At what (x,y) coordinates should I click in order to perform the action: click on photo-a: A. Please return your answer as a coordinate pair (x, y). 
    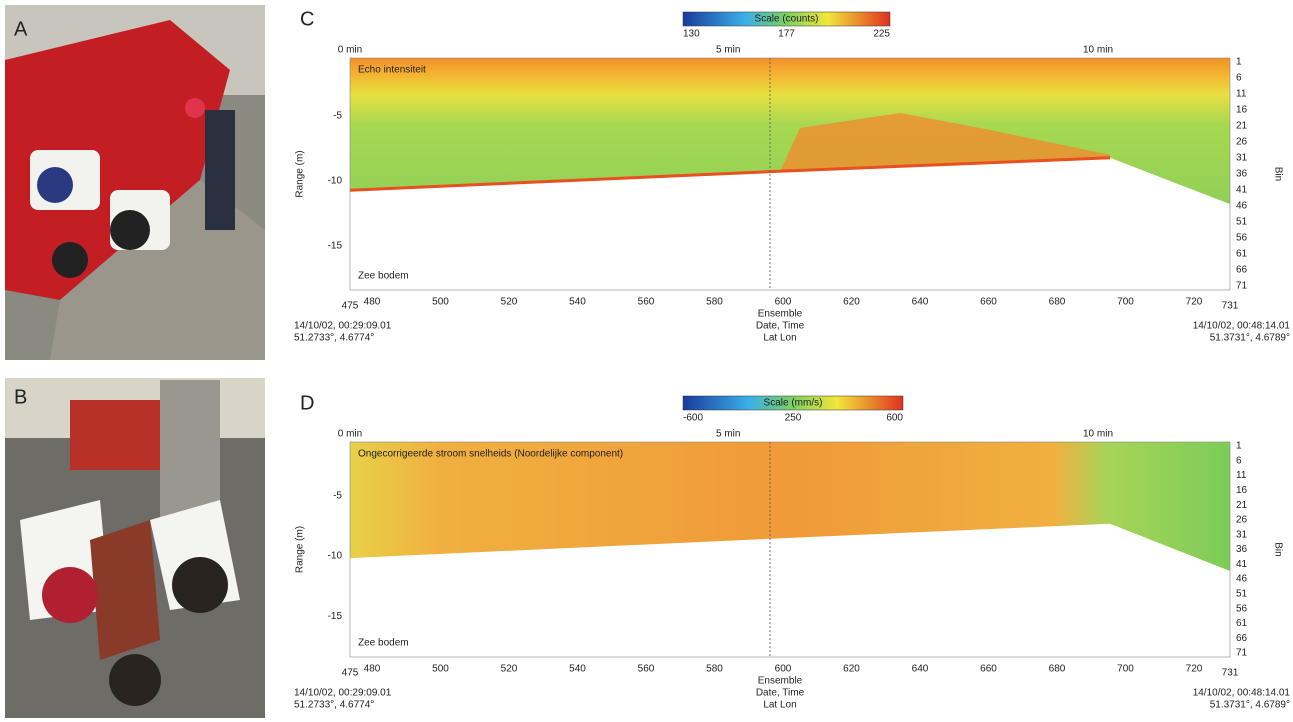
    Looking at the image, I should click on (135, 182).